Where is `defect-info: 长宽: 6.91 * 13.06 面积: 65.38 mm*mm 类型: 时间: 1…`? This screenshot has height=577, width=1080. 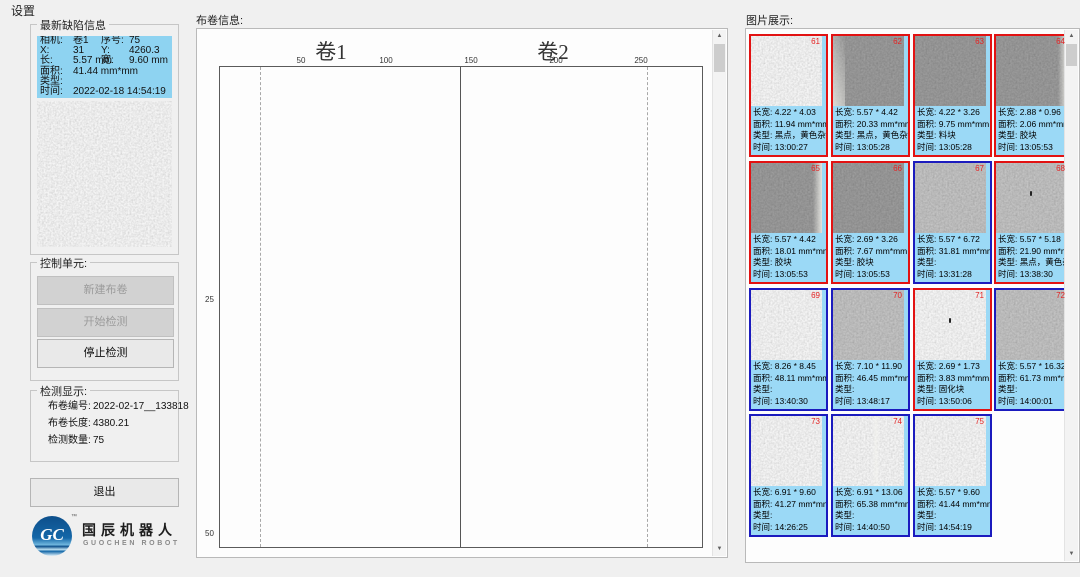
defect-info: 长宽: 6.91 * 13.06 面积: 65.38 mm*mm 类型: 时间: 1… is located at coordinates (870, 510).